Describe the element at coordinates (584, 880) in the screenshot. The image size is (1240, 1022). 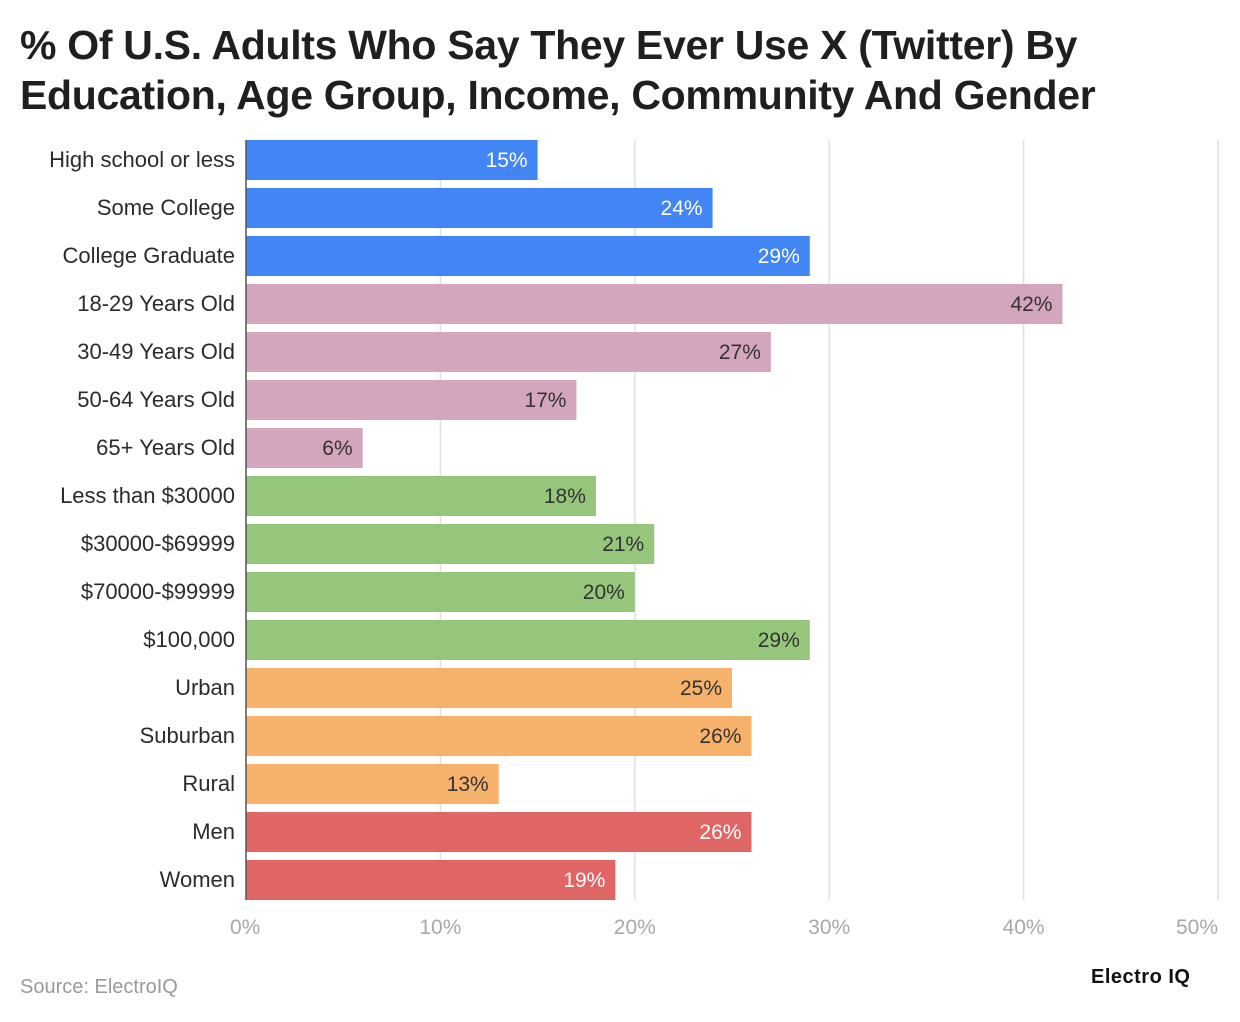
I see `value-label-15: 19%` at that location.